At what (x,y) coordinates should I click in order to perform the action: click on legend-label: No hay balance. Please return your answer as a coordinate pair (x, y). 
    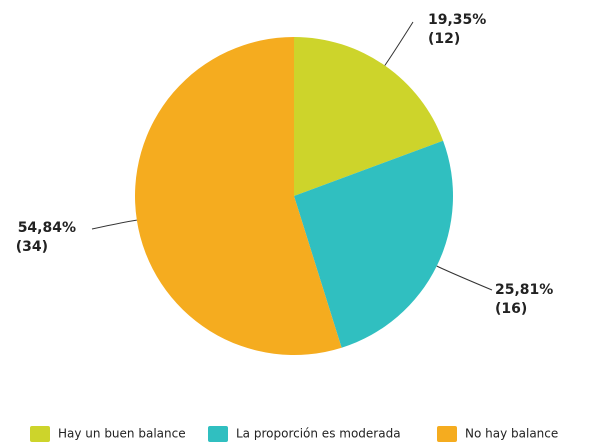
    Looking at the image, I should click on (511, 434).